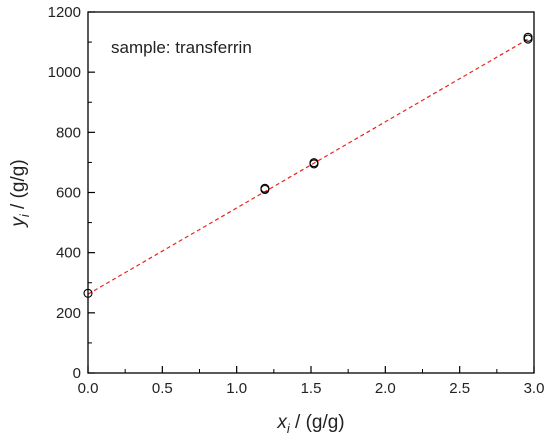  What do you see at coordinates (68, 193) in the screenshot?
I see `y-tick-label: 600` at bounding box center [68, 193].